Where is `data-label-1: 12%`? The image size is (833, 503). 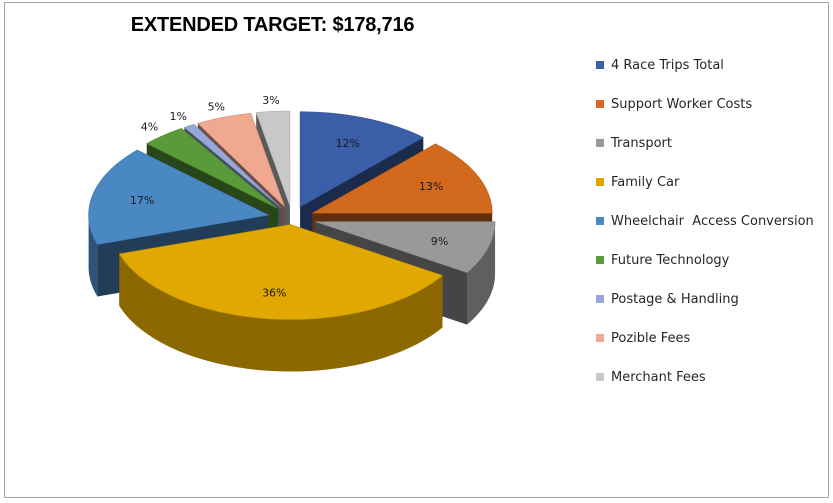
data-label-1: 12% is located at coordinates (348, 143).